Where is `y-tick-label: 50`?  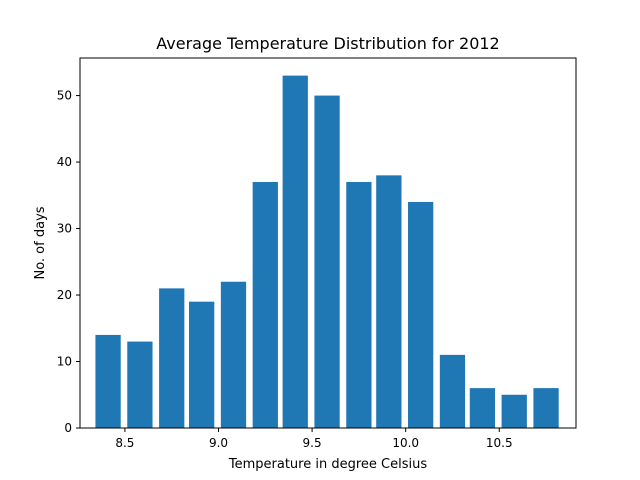
y-tick-label: 50 is located at coordinates (64, 96).